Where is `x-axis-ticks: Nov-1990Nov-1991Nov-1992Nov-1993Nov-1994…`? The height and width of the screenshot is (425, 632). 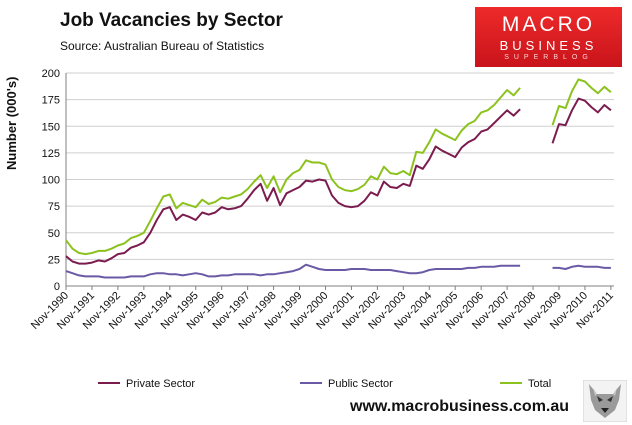 x-axis-ticks: Nov-1990Nov-1991Nov-1992Nov-1993Nov-1994… is located at coordinates (322, 309).